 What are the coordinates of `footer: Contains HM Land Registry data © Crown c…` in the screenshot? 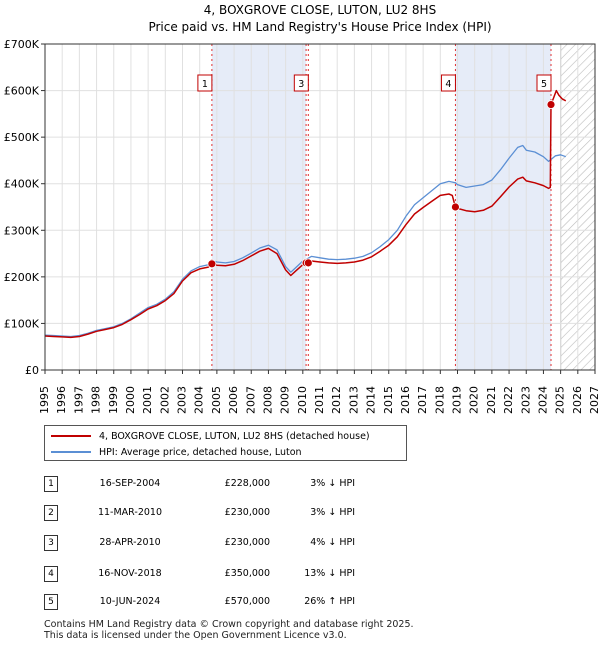 It's located at (229, 630).